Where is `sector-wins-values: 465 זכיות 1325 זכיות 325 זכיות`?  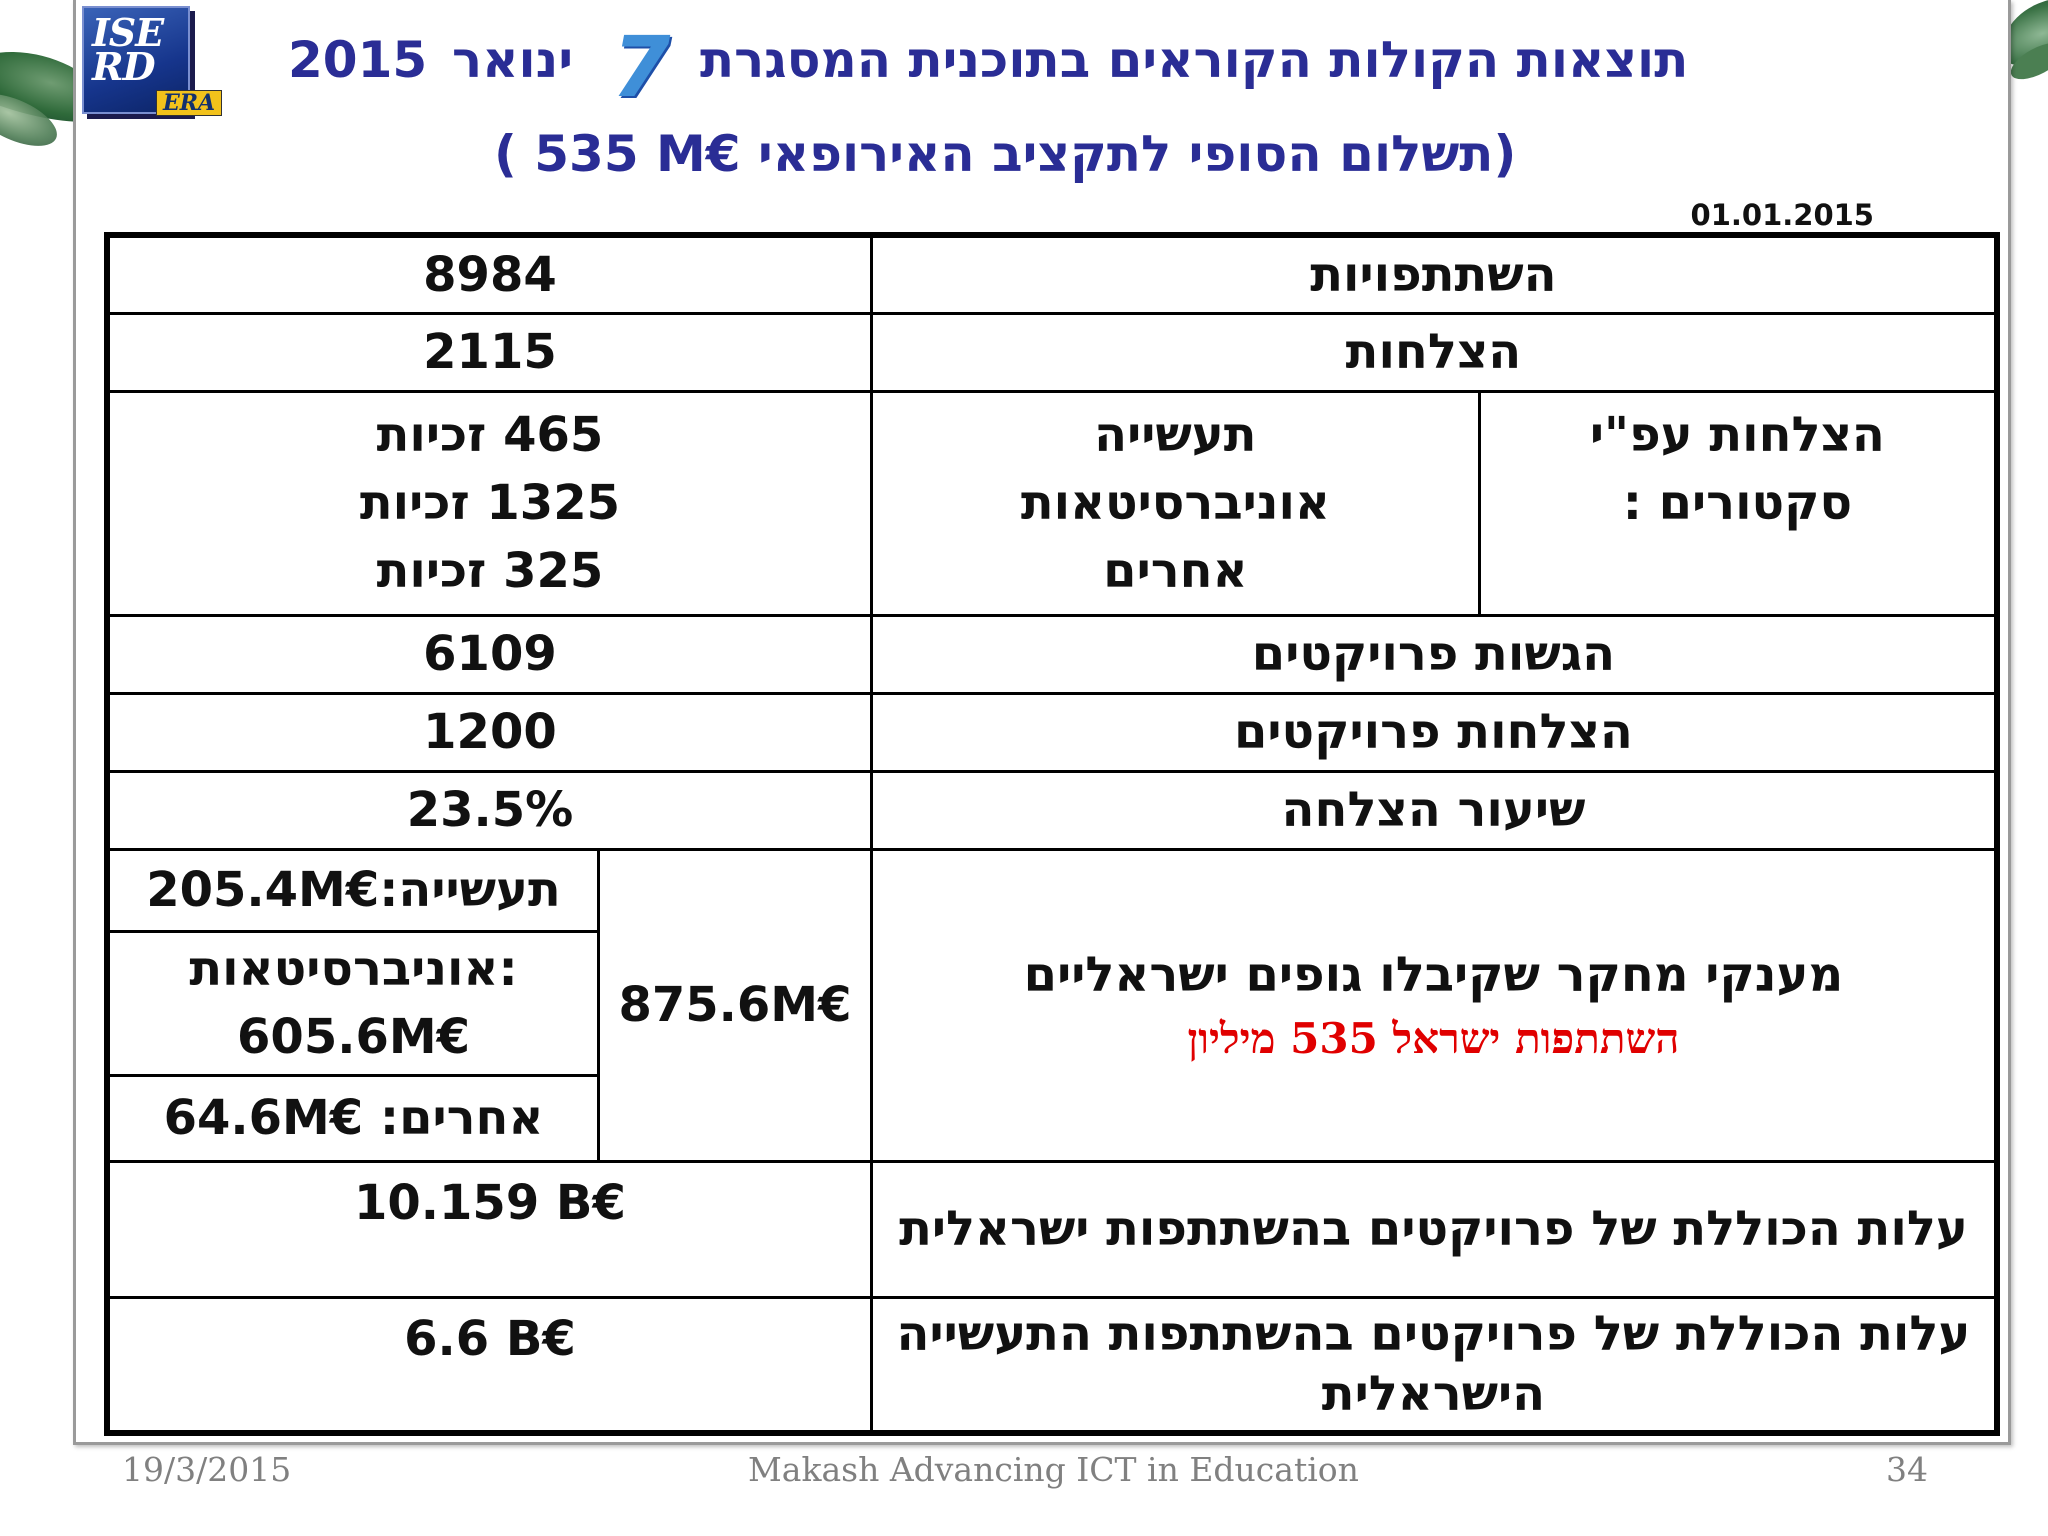 sector-wins-values: 465 זכיות 1325 זכיות 325 זכיות is located at coordinates (489, 503).